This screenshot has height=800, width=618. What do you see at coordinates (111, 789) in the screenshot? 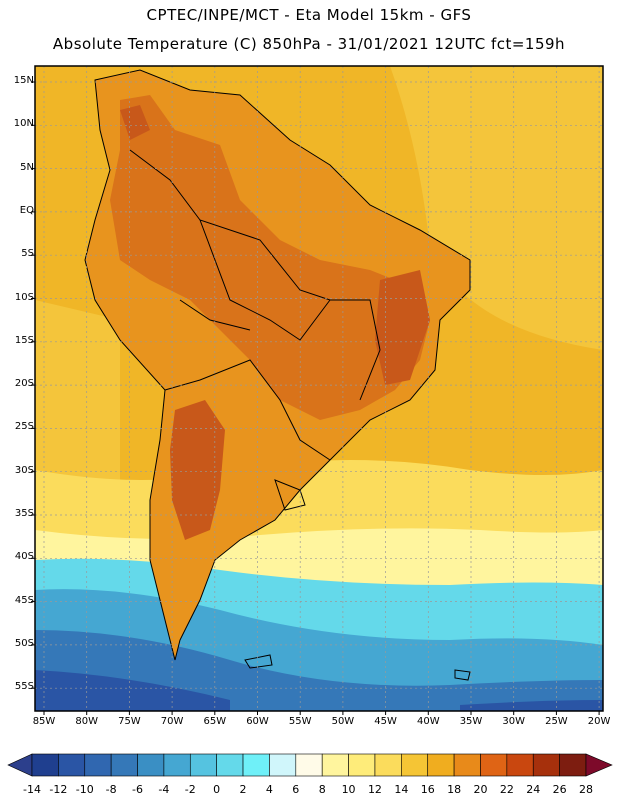
I see `colorbar-label: -8` at bounding box center [111, 789].